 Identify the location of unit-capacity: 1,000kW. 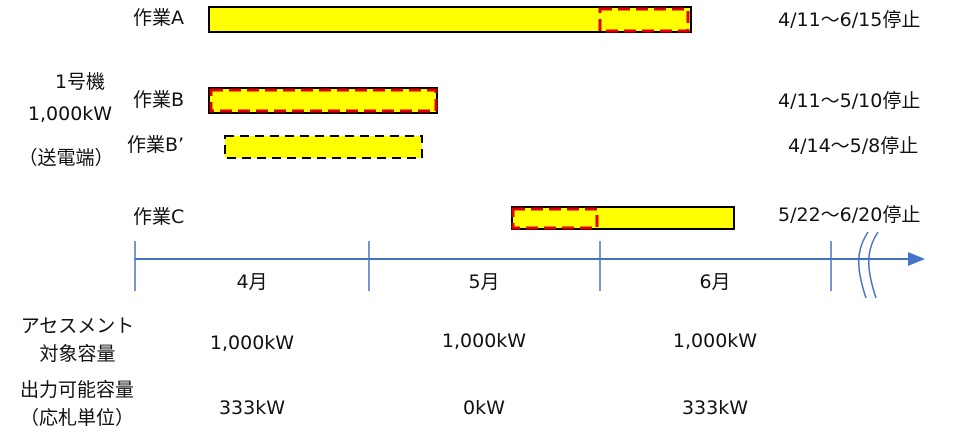
(70, 114).